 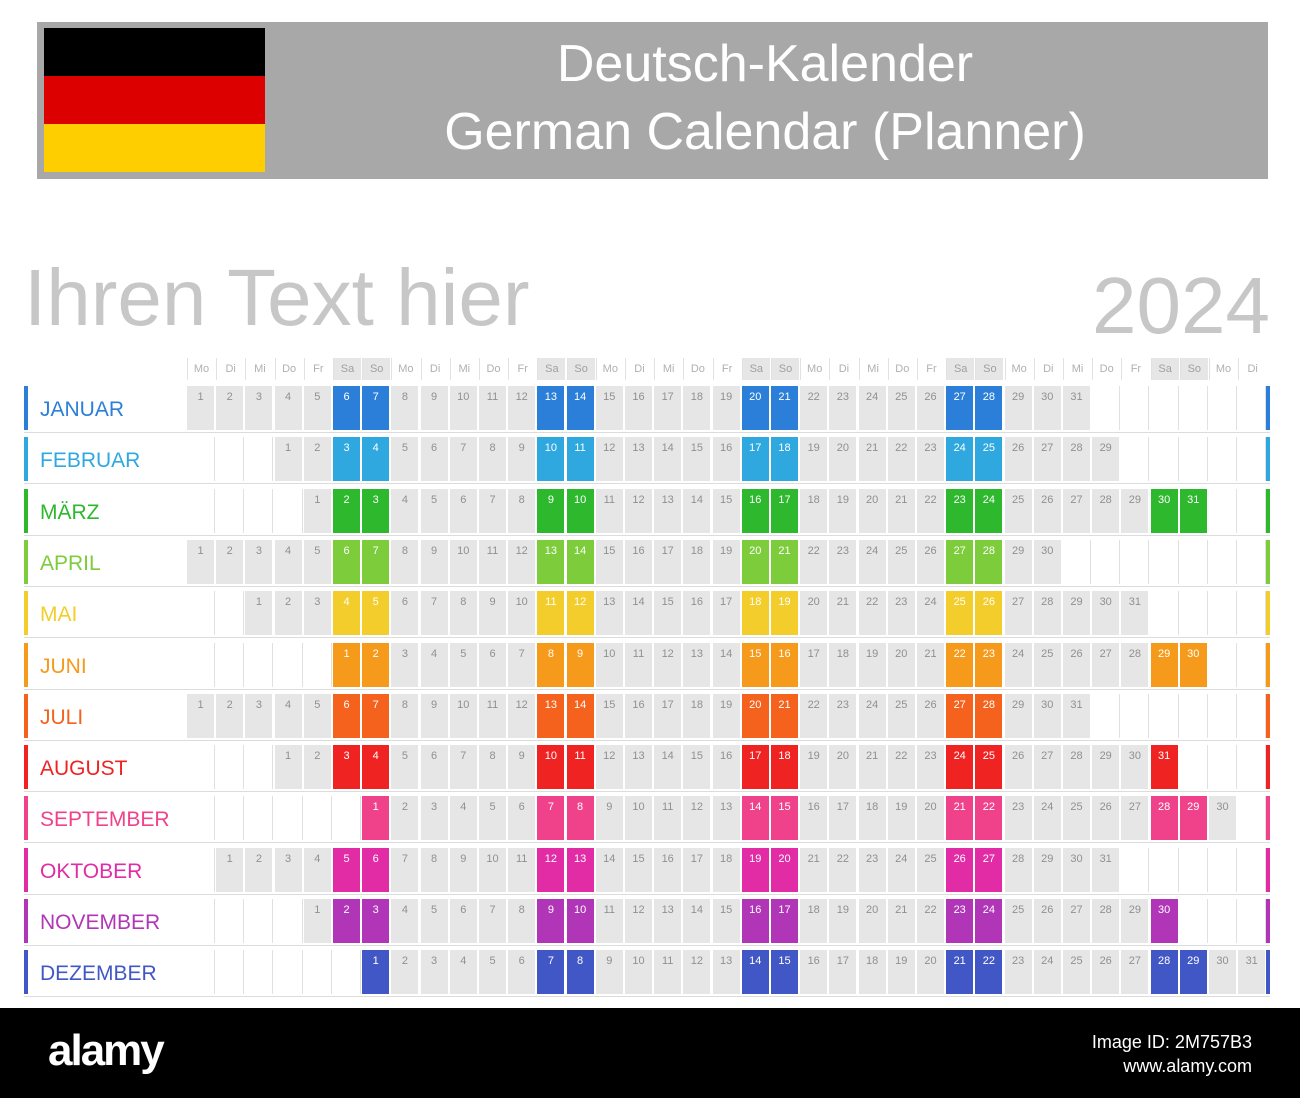 What do you see at coordinates (1164, 767) in the screenshot?
I see `weekend-day-cell: 31` at bounding box center [1164, 767].